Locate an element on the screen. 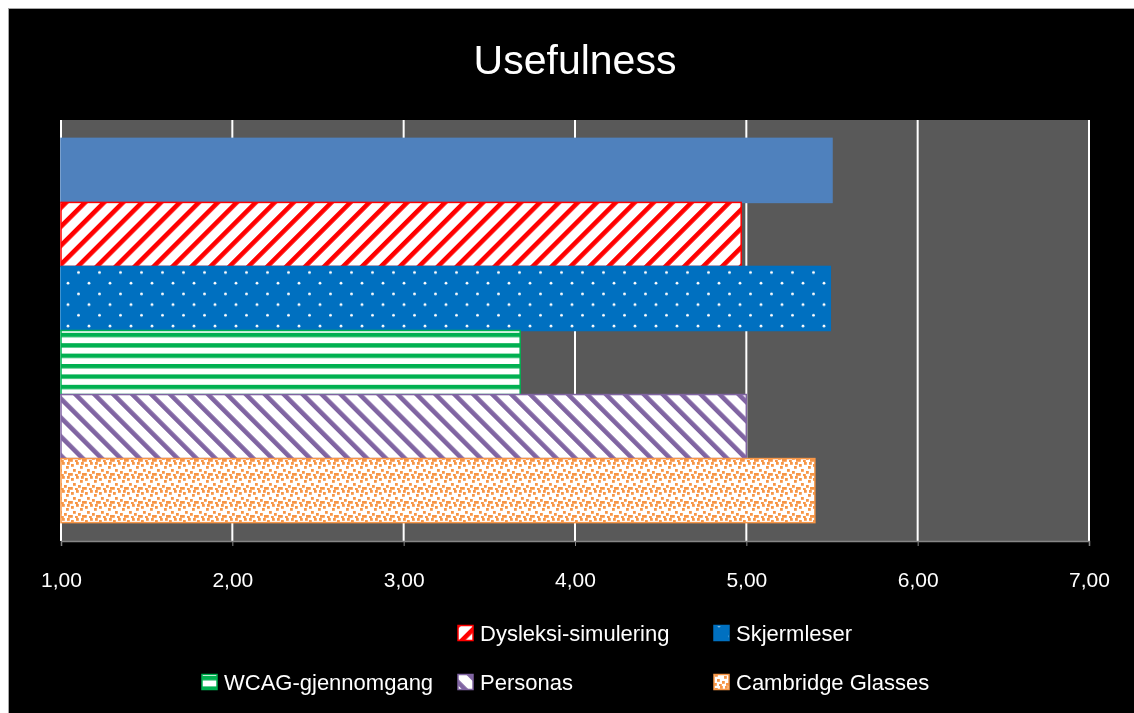  x-tick-label: 6,00 is located at coordinates (918, 579).